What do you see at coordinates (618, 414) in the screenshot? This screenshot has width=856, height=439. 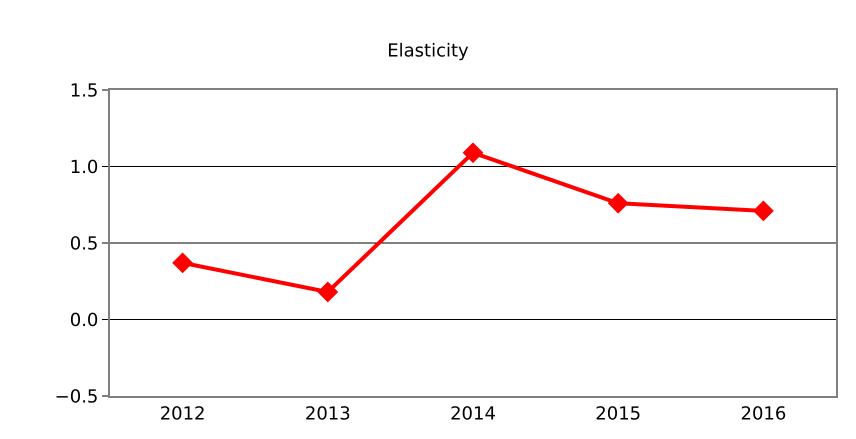 I see `x-tick-label: 2015` at bounding box center [618, 414].